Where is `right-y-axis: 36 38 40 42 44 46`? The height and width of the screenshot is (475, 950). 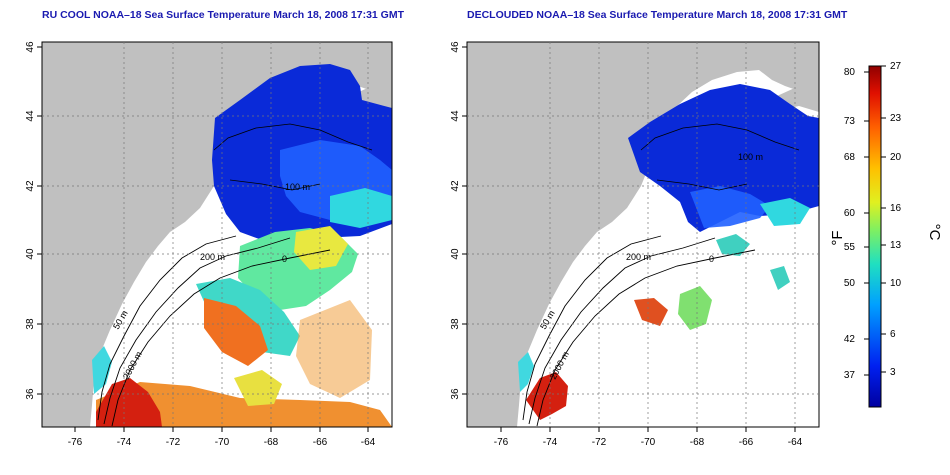
right-y-axis: 36 38 40 42 44 46 is located at coordinates (458, 220).